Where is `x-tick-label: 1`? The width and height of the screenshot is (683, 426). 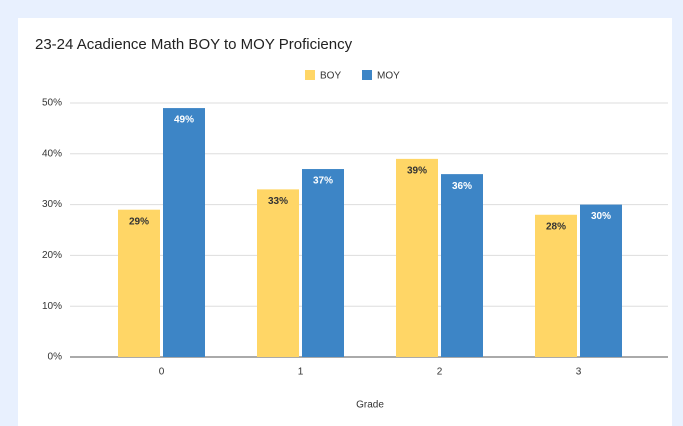 x-tick-label: 1 is located at coordinates (301, 372).